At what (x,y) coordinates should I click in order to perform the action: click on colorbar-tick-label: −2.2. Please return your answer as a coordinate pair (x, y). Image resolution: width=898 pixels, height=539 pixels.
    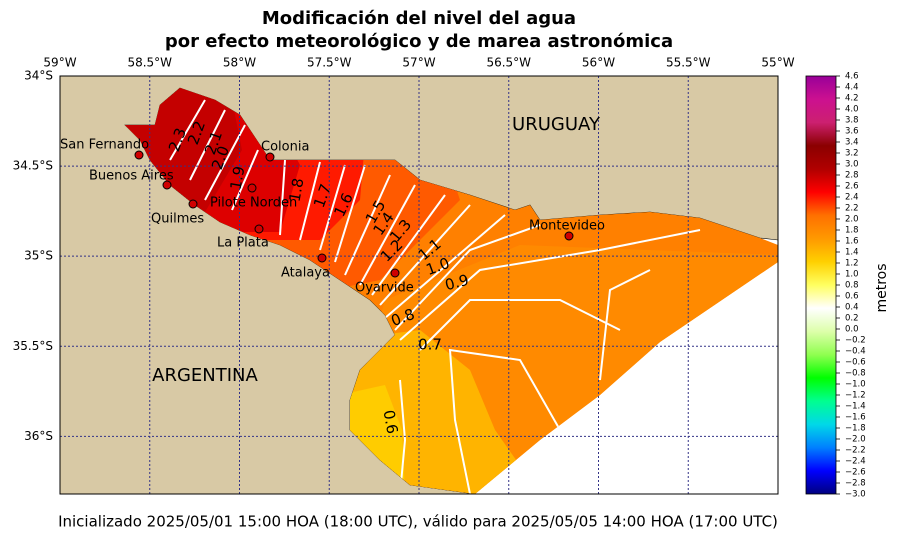
    Looking at the image, I should click on (855, 451).